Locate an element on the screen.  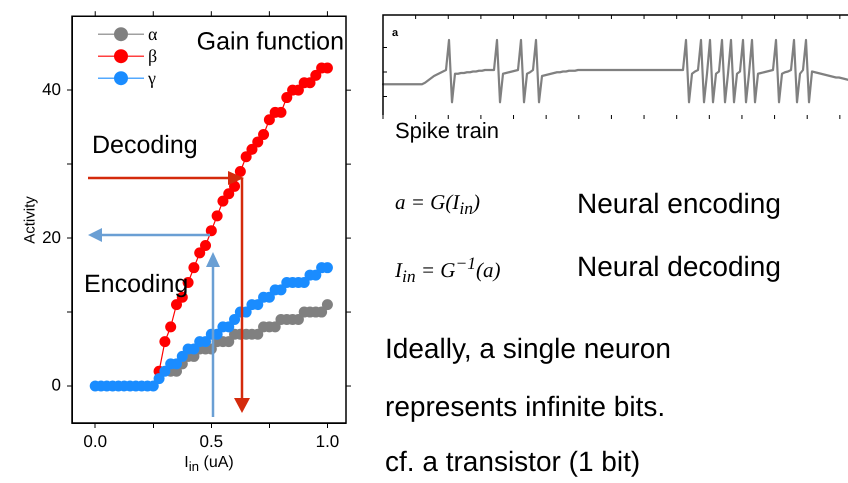
y-tick-label: 0 is located at coordinates (56, 385).